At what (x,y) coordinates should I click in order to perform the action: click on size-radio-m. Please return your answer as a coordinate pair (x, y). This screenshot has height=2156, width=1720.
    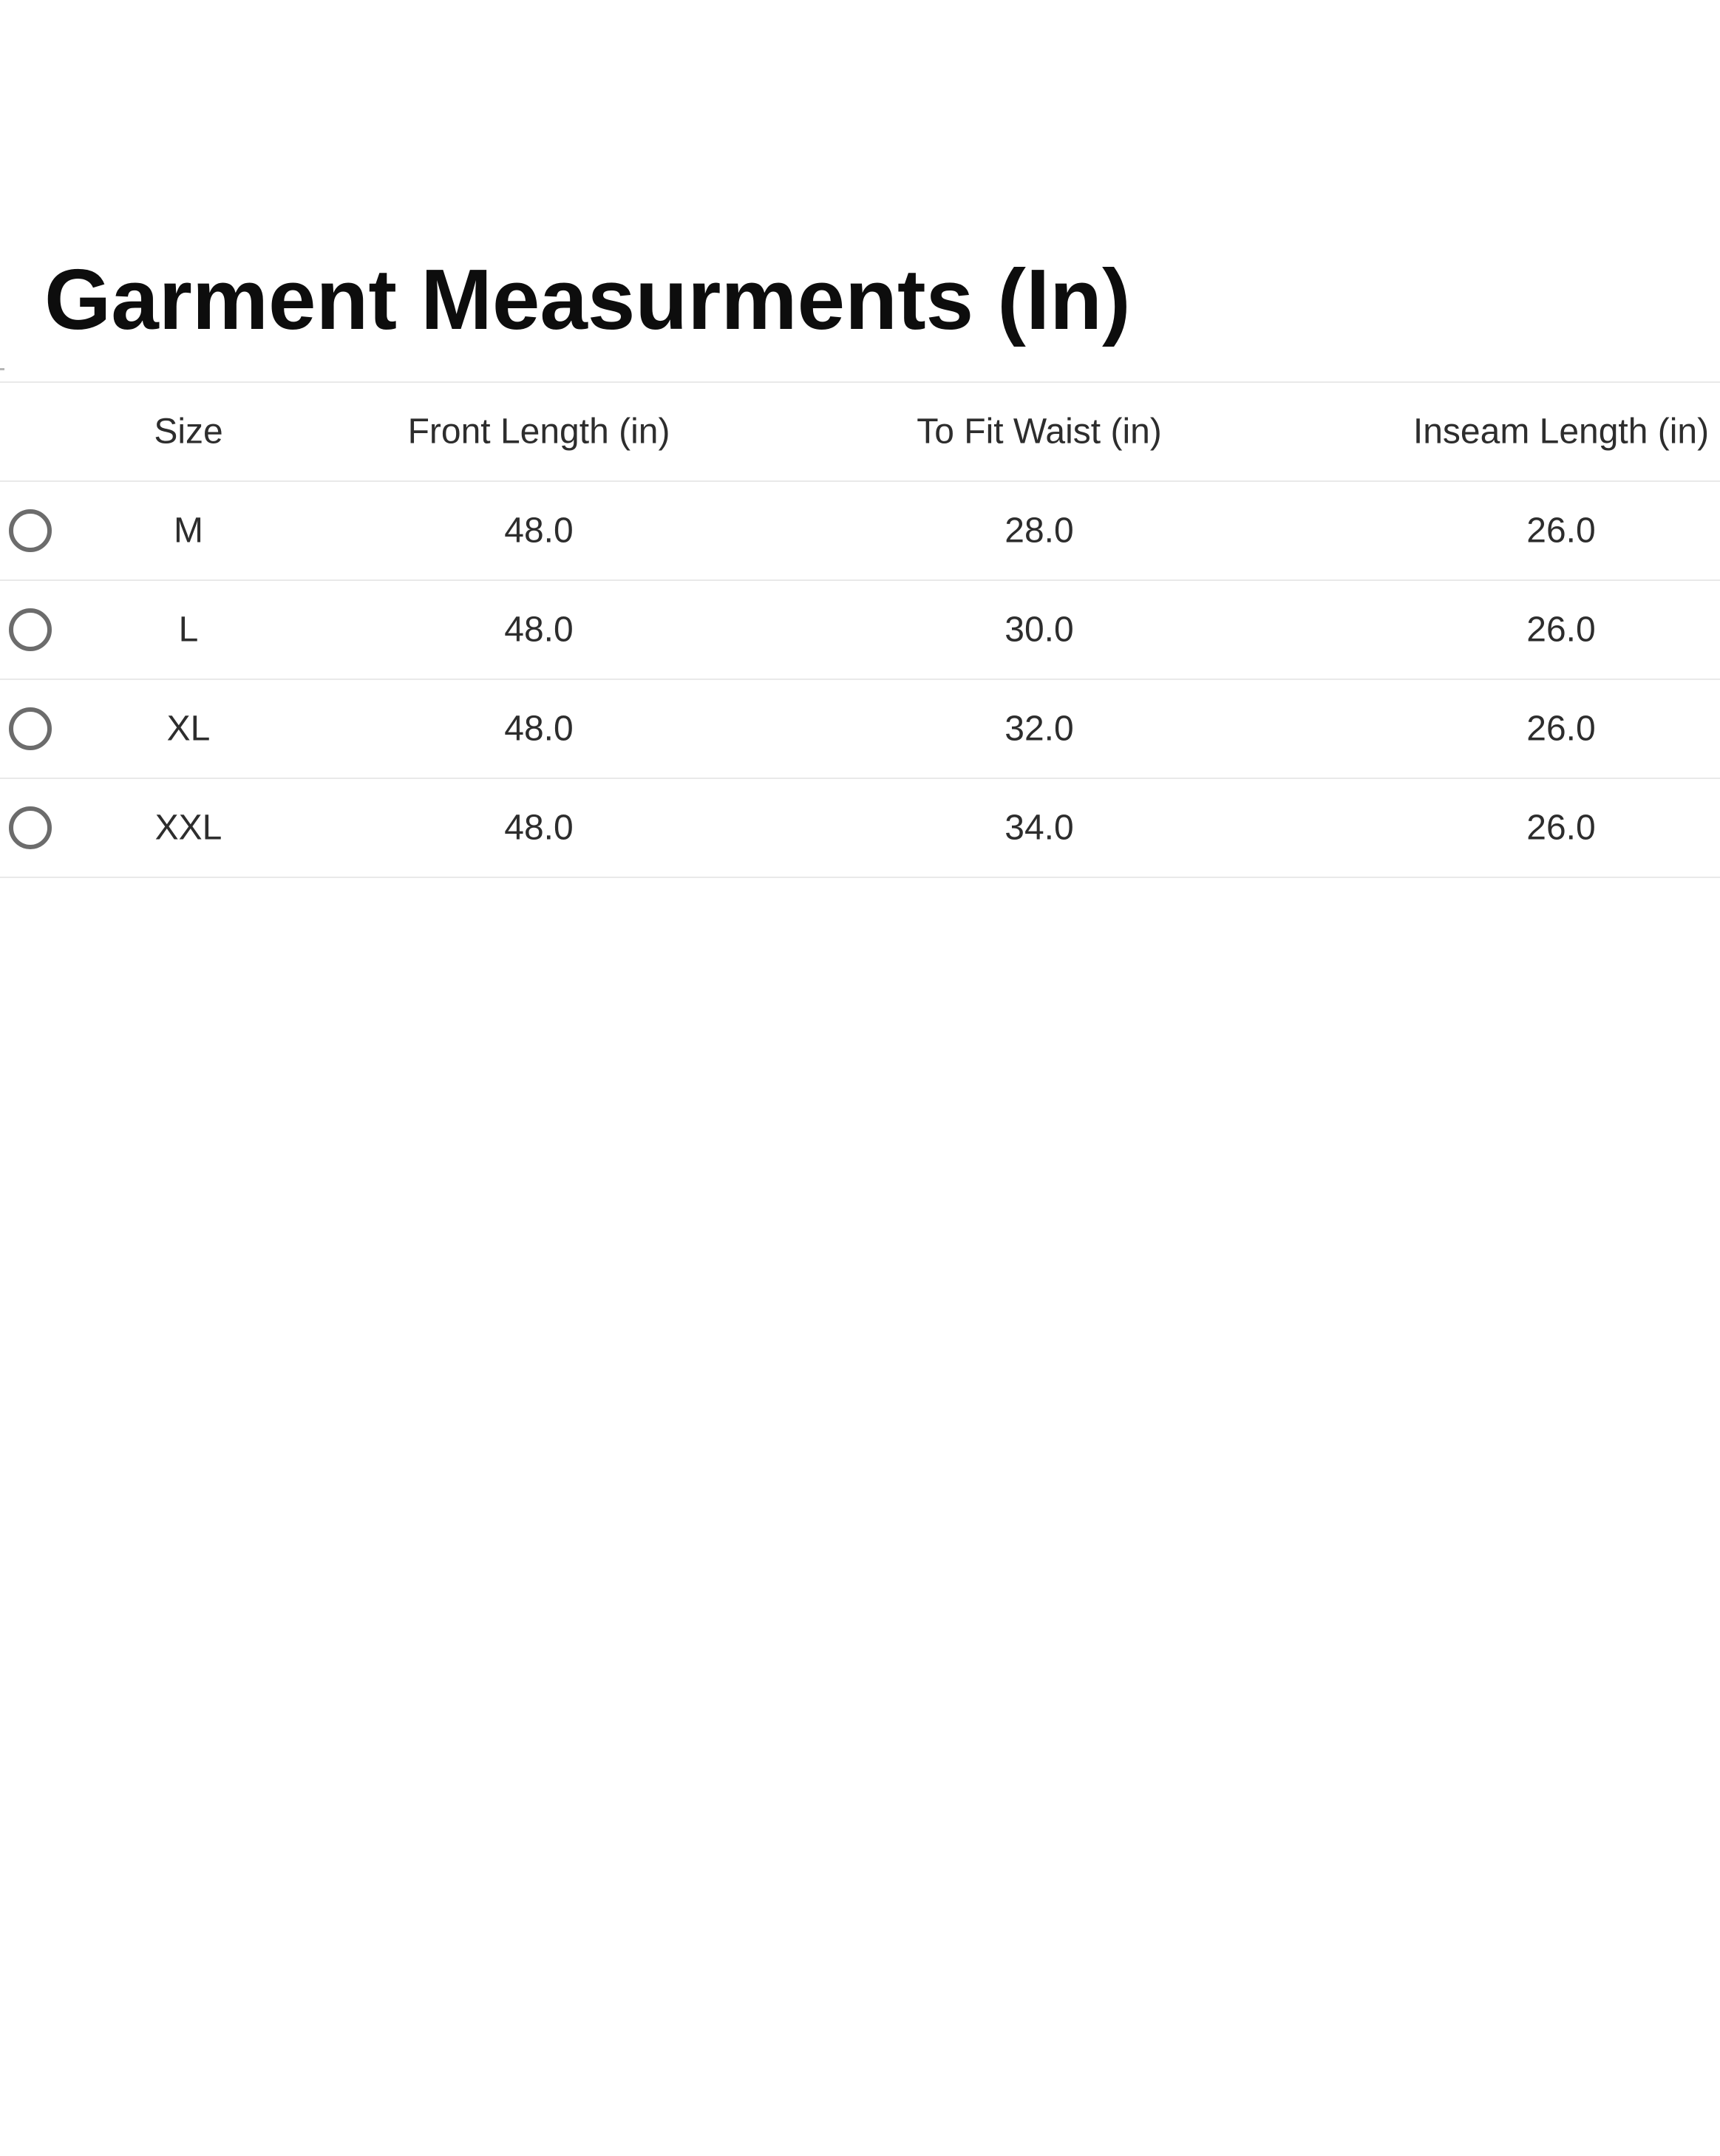
    Looking at the image, I should click on (31, 530).